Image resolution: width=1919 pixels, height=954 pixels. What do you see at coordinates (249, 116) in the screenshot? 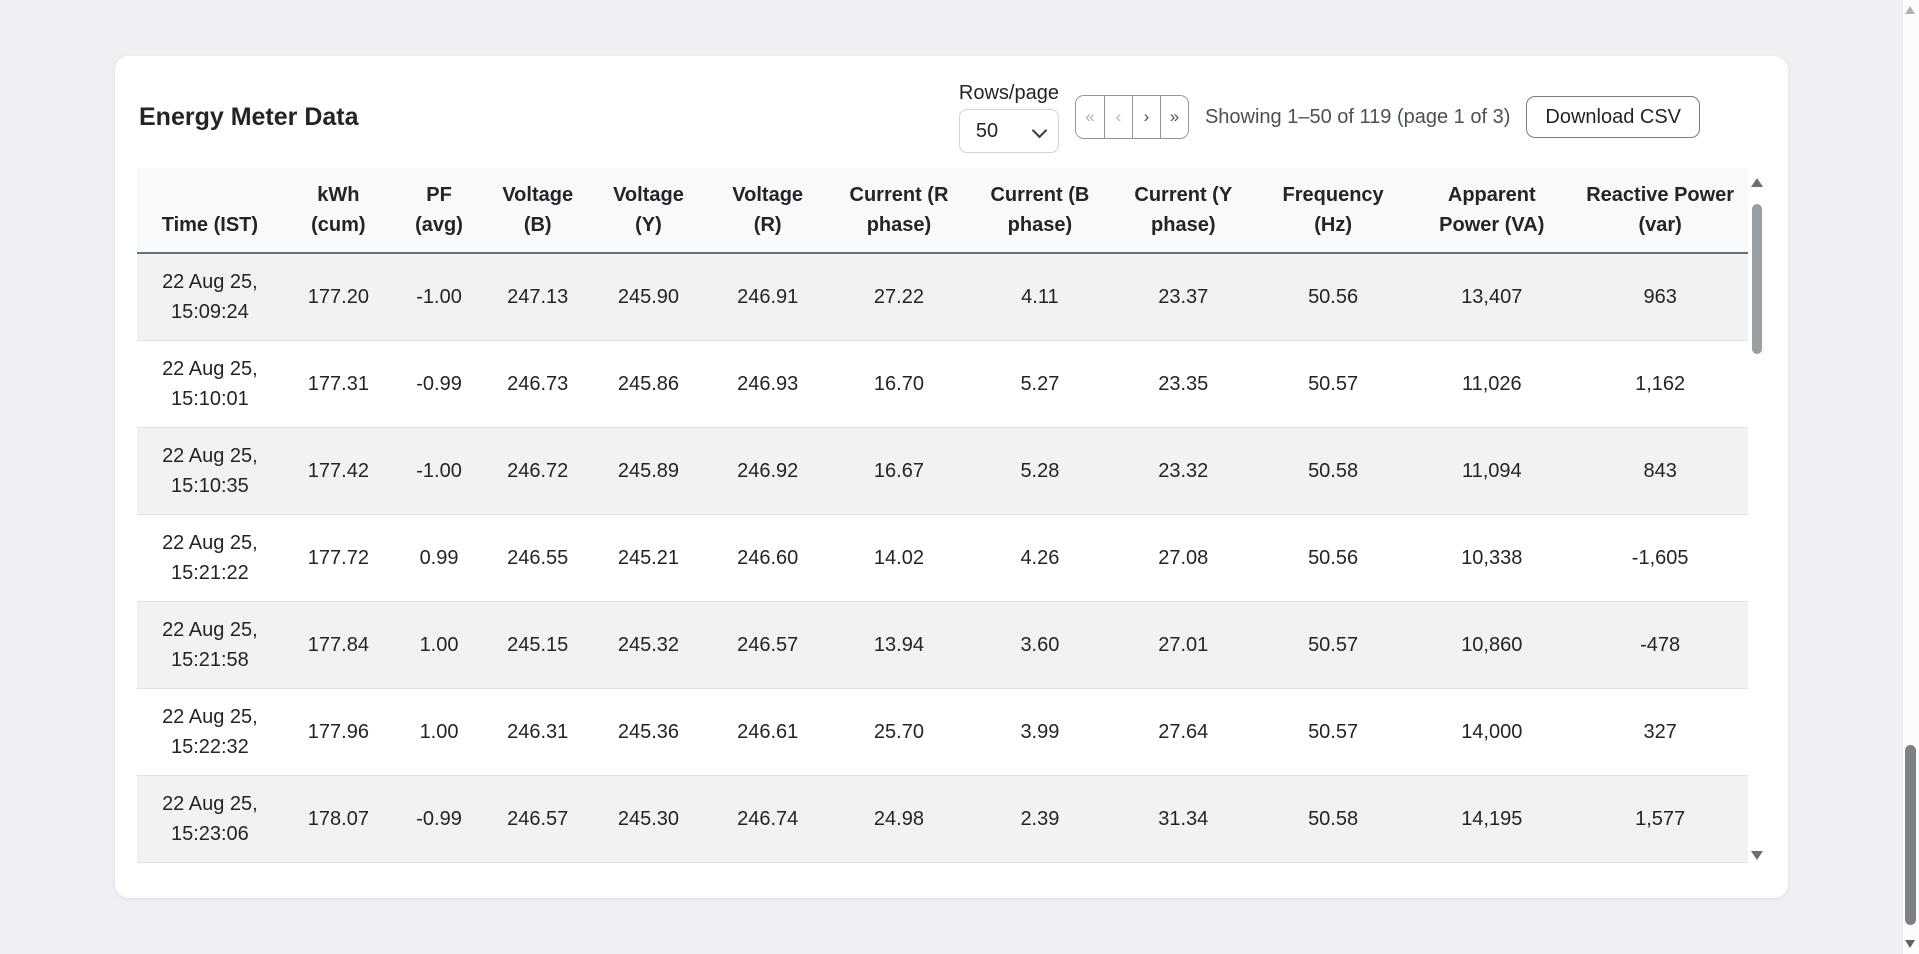
I see `page-title: Energy Meter Data` at bounding box center [249, 116].